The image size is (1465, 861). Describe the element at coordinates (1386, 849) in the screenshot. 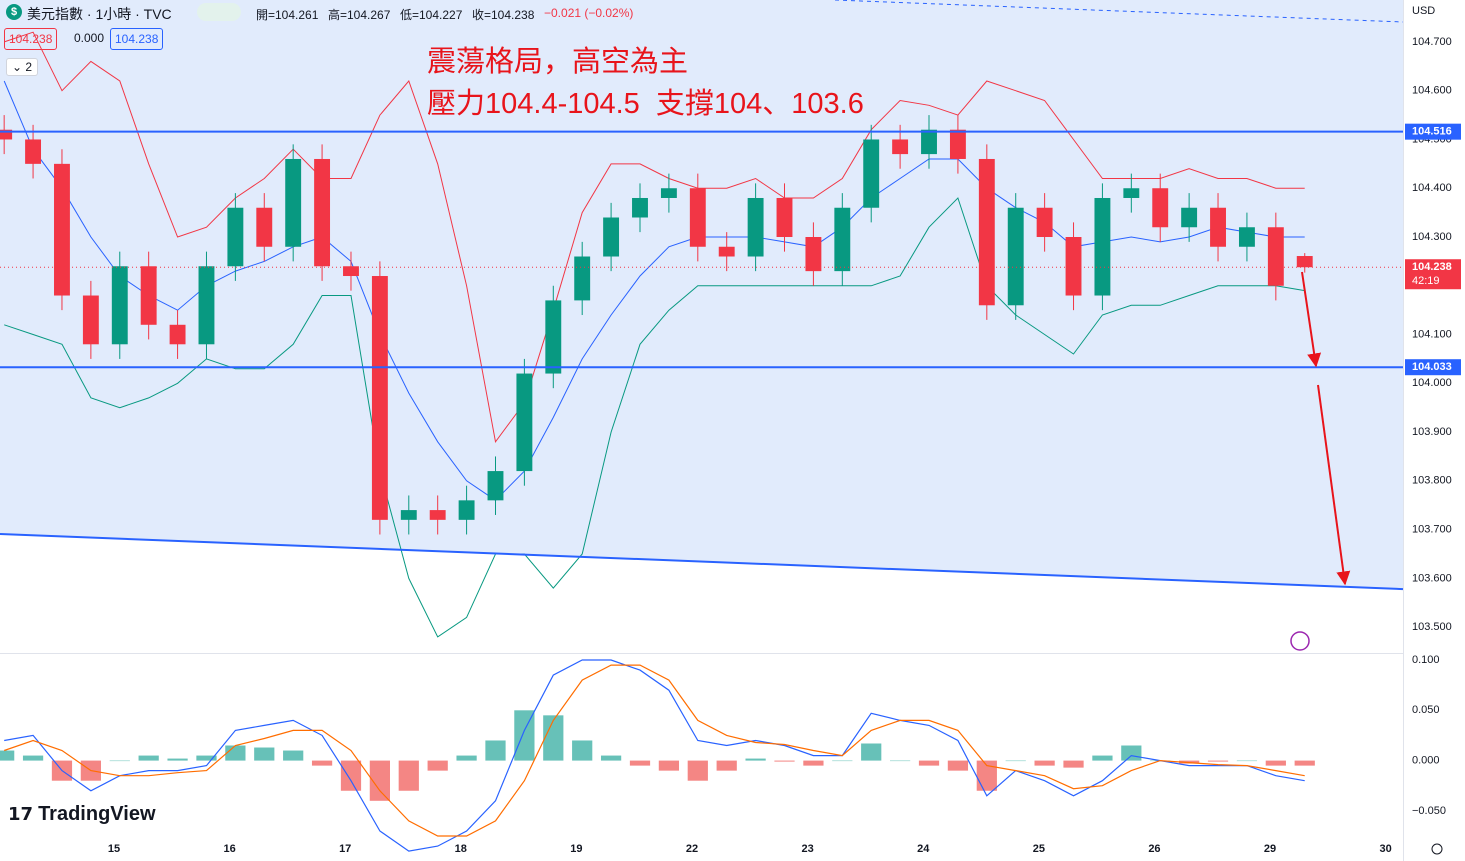

I see `x-tick-label: 30` at that location.